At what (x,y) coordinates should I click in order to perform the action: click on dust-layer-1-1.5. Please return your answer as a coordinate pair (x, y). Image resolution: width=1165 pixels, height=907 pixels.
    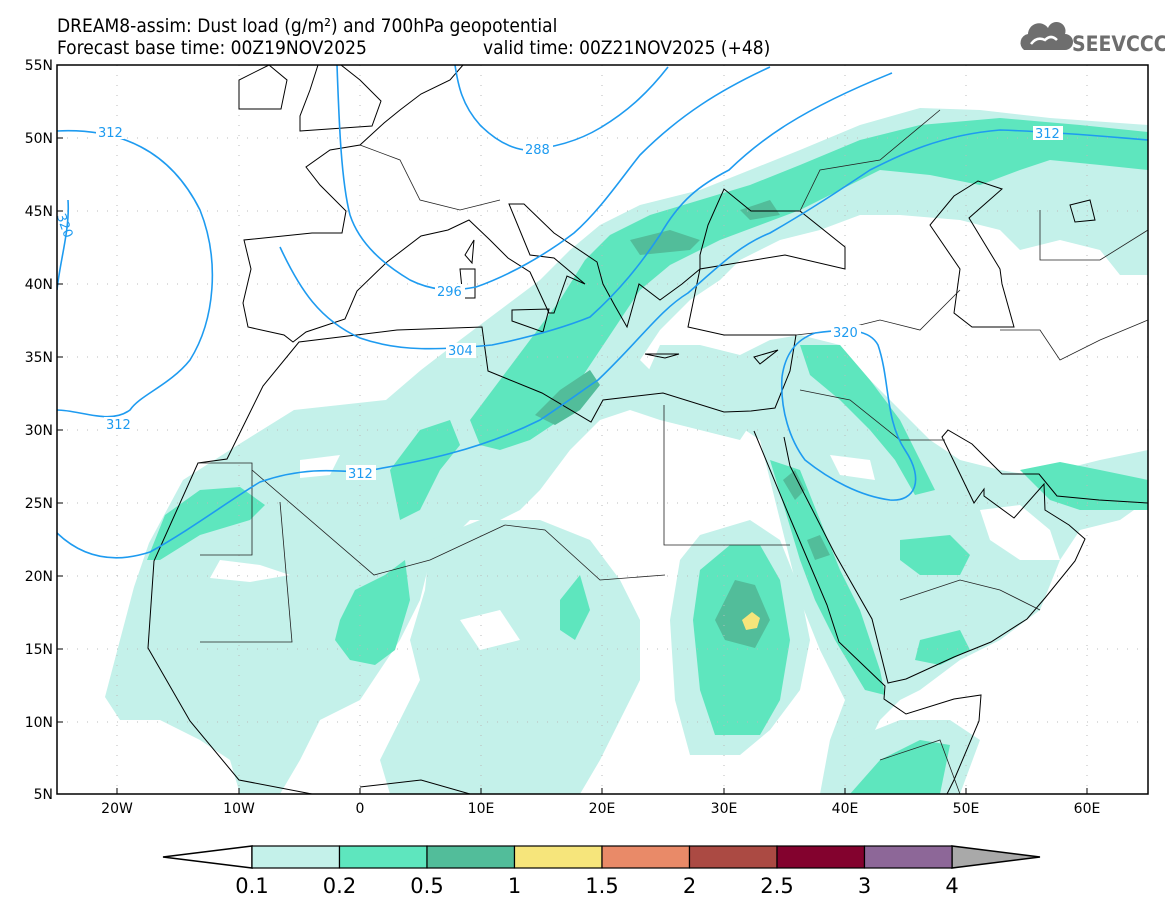
    Looking at the image, I should click on (751, 621).